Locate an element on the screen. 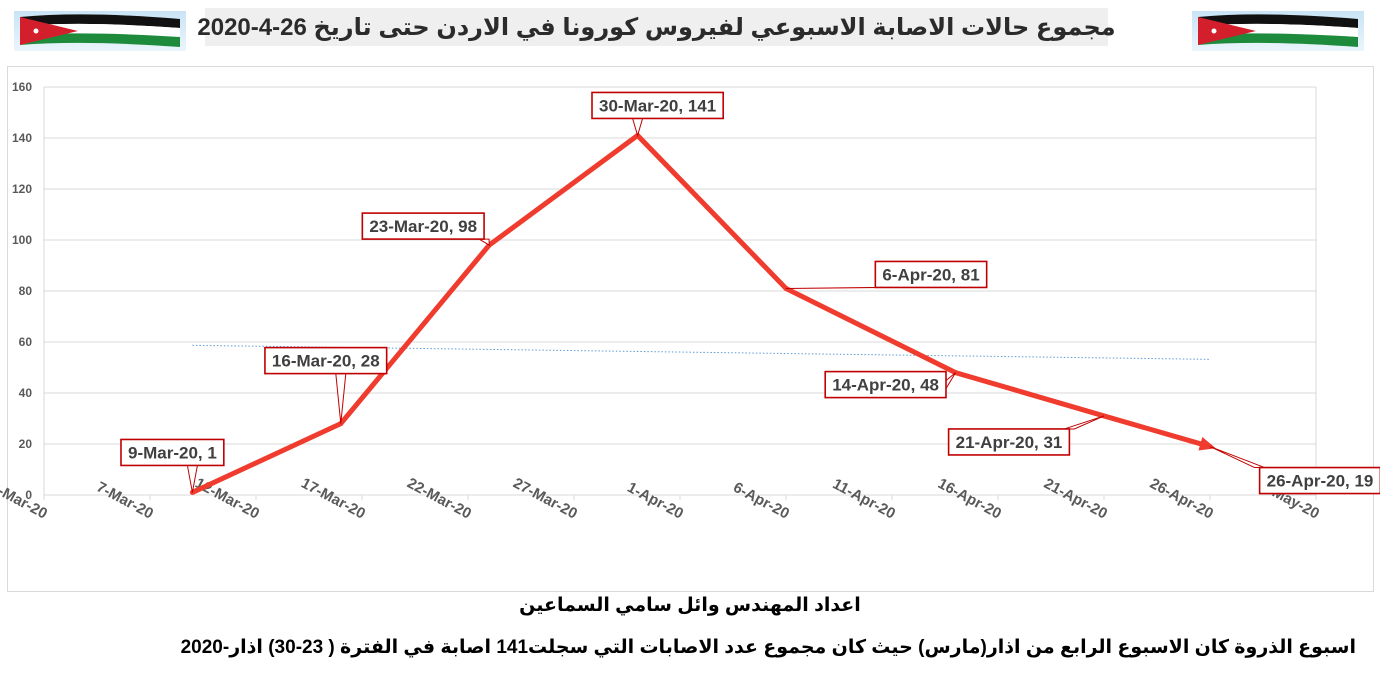  data-label-1: 16-Mar-20, 28 is located at coordinates (326, 385).